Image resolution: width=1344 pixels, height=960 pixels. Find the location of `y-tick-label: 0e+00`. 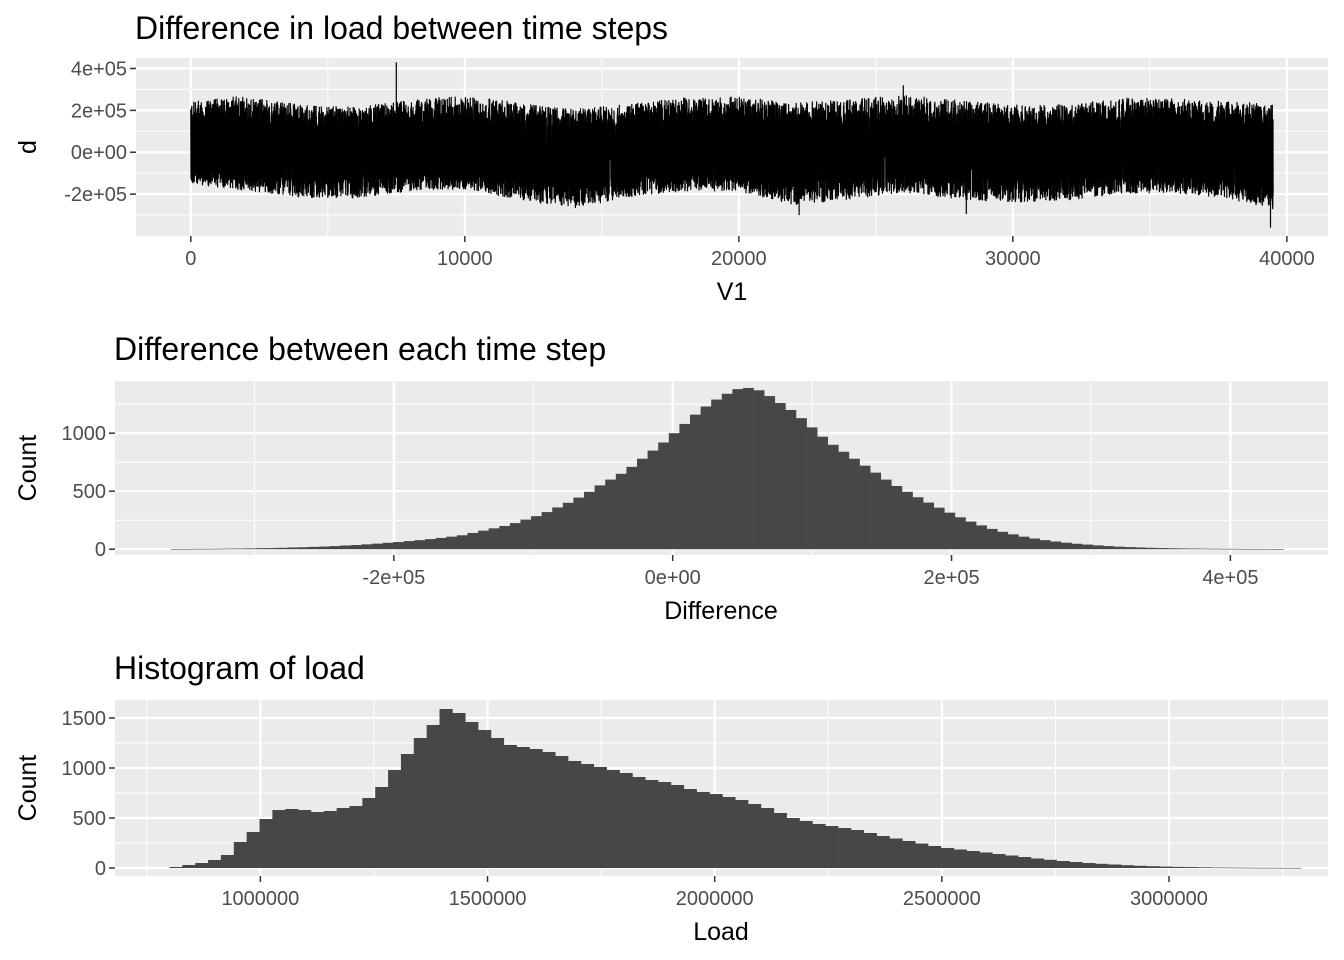

y-tick-label: 0e+00 is located at coordinates (99, 153).